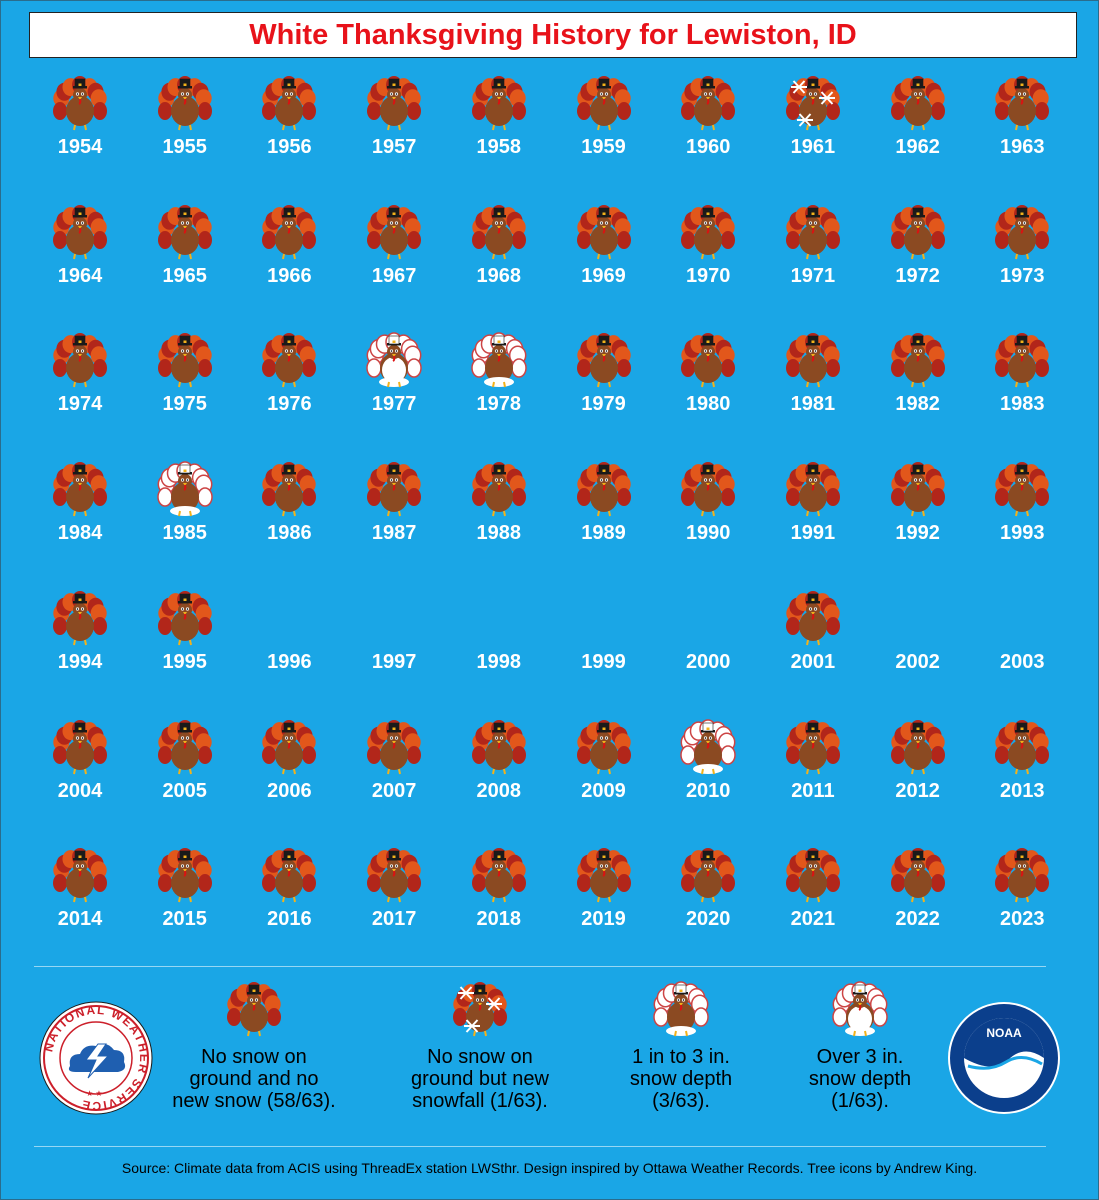 This screenshot has height=1200, width=1099. Describe the element at coordinates (394, 404) in the screenshot. I see `year-label: 1977` at that location.